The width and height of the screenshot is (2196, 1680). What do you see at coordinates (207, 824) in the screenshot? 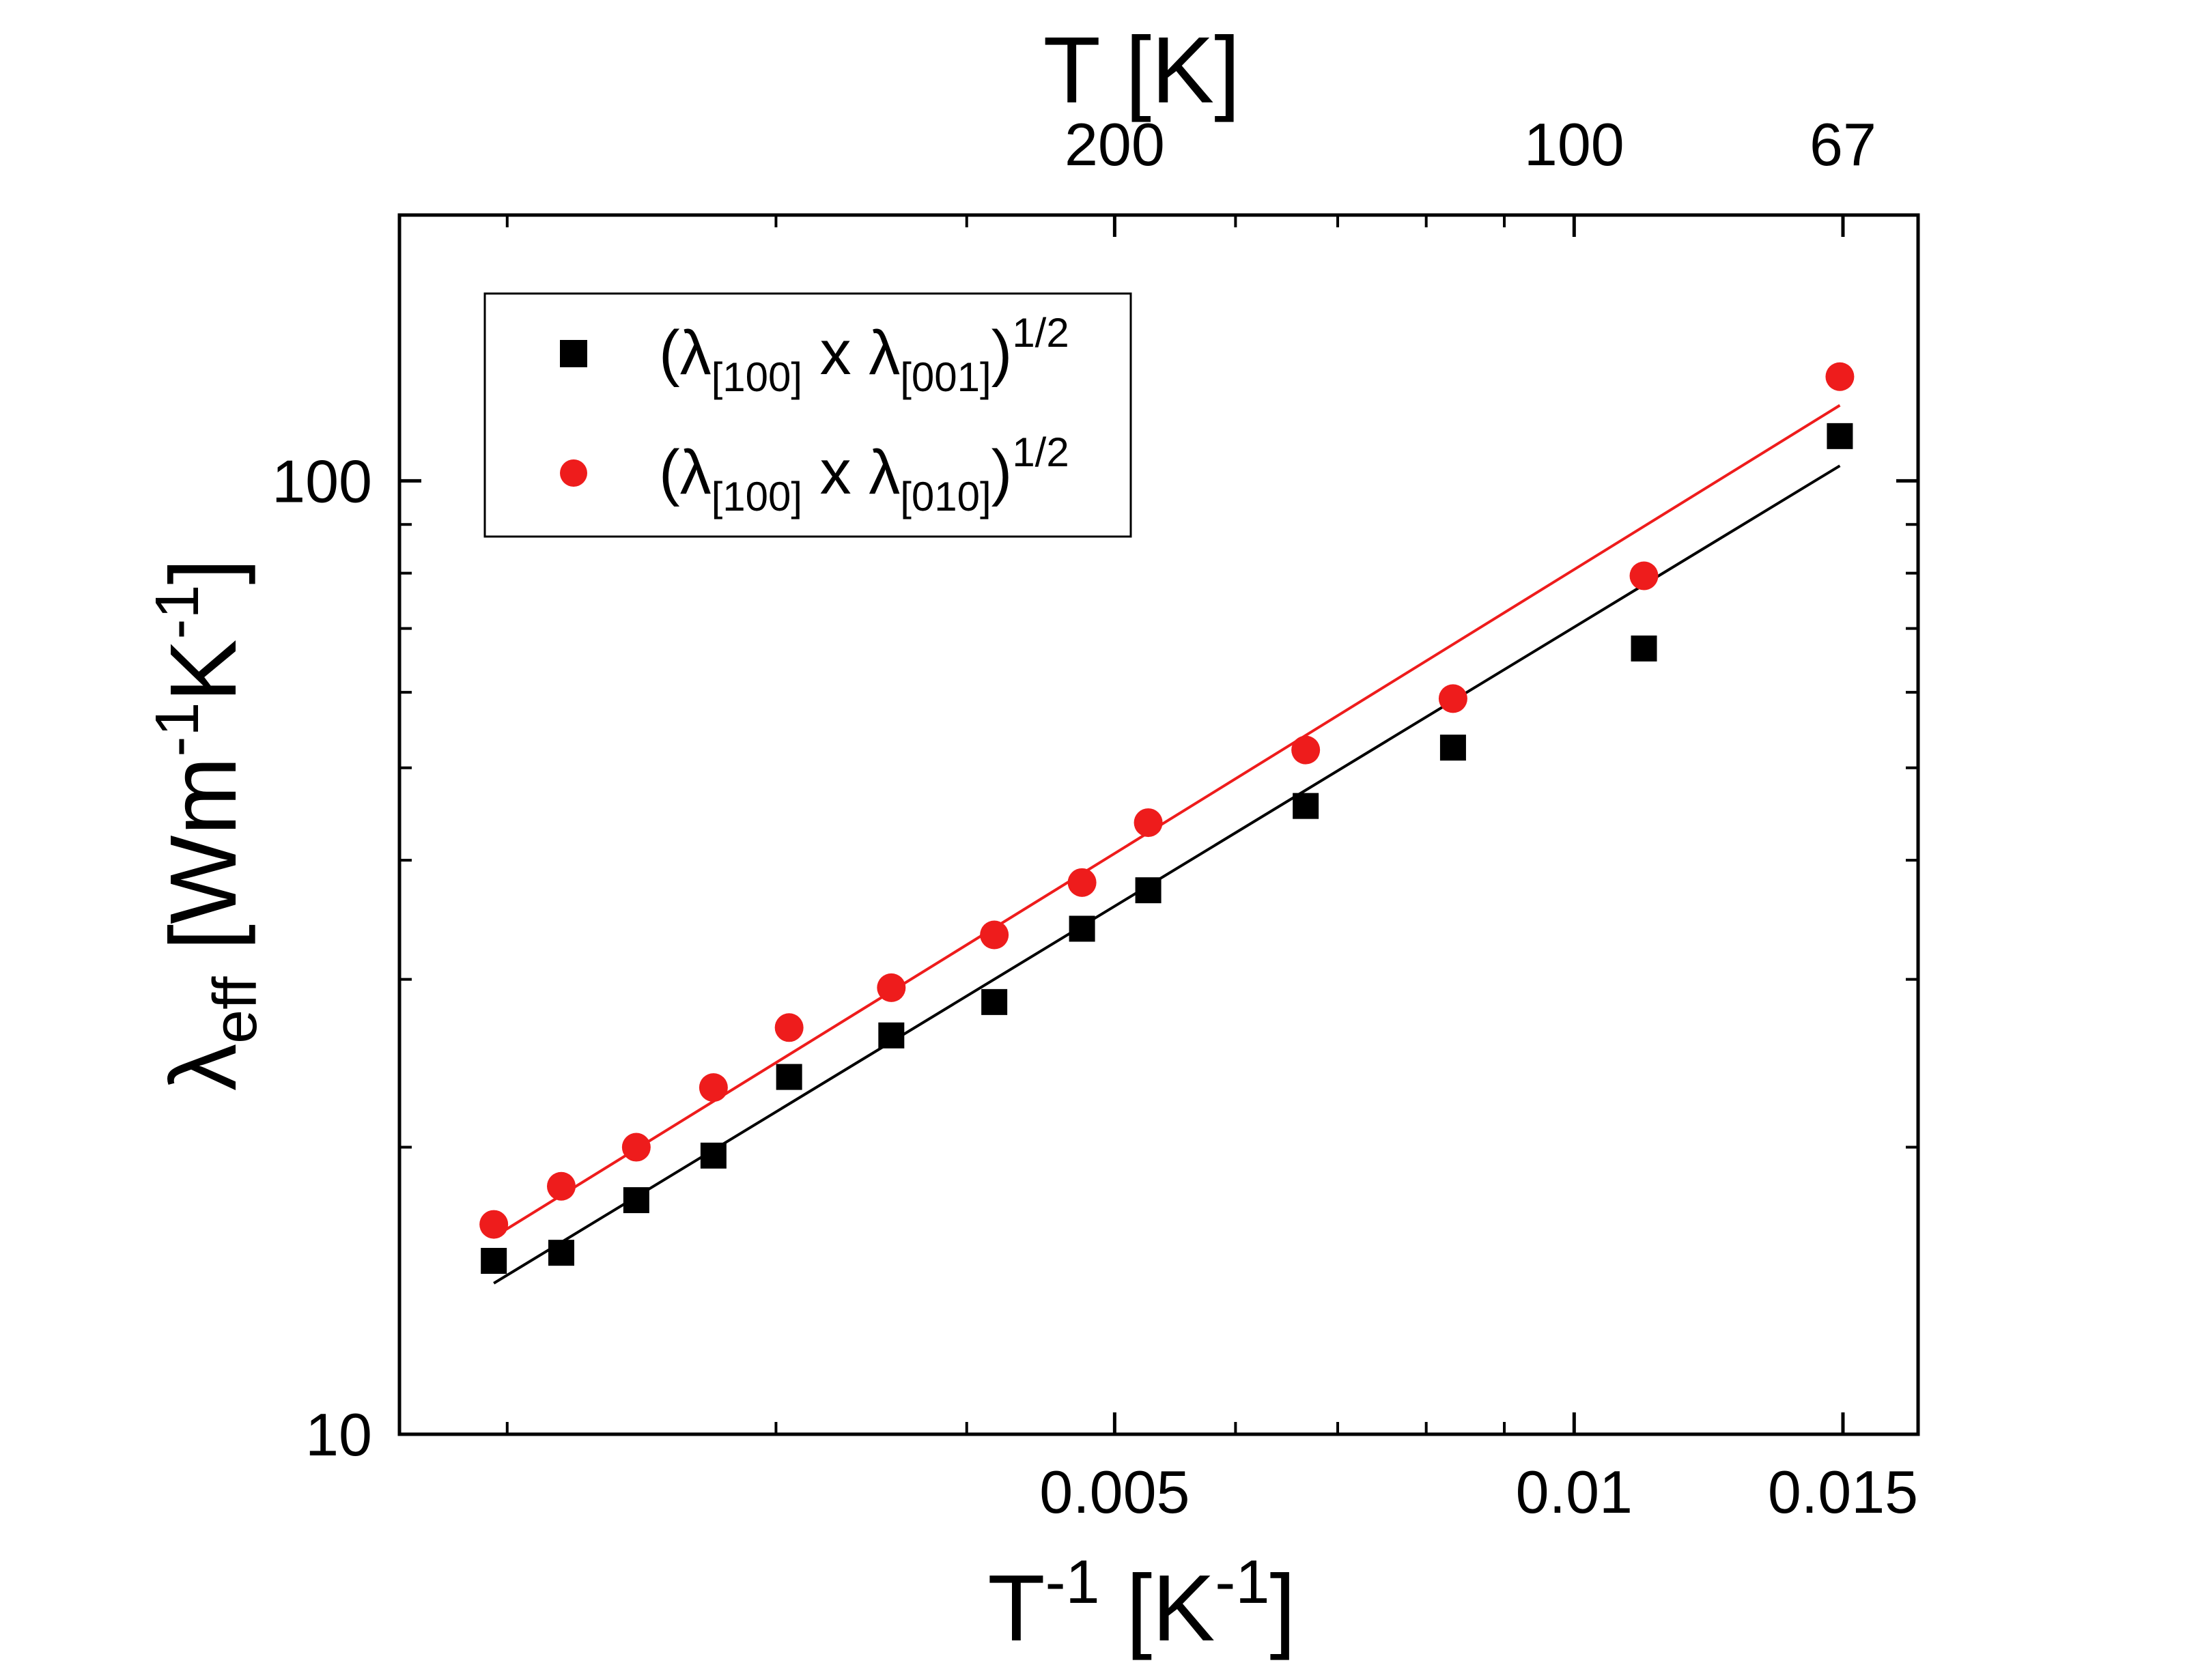
I see `y-axis-title: λeff [Wm-1K-1]` at bounding box center [207, 824].